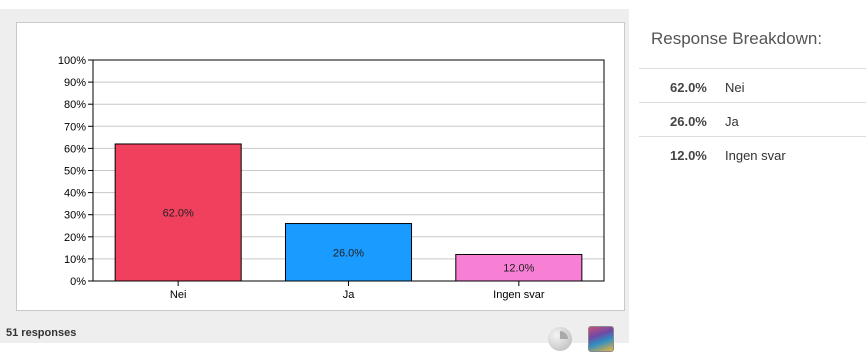  What do you see at coordinates (601, 339) in the screenshot?
I see `color-palette-icon` at bounding box center [601, 339].